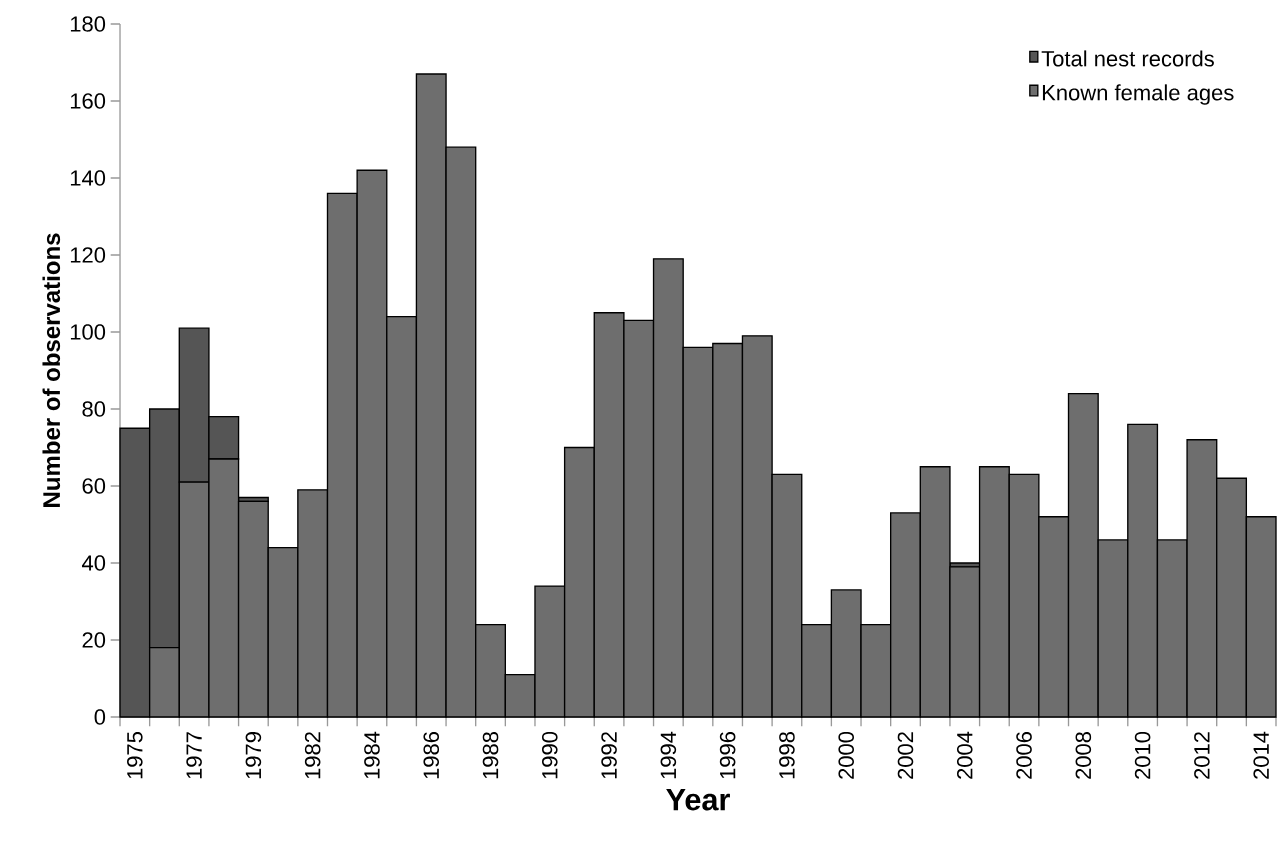 The width and height of the screenshot is (1279, 853). Describe the element at coordinates (88, 101) in the screenshot. I see `y-tick-label: 160` at that location.